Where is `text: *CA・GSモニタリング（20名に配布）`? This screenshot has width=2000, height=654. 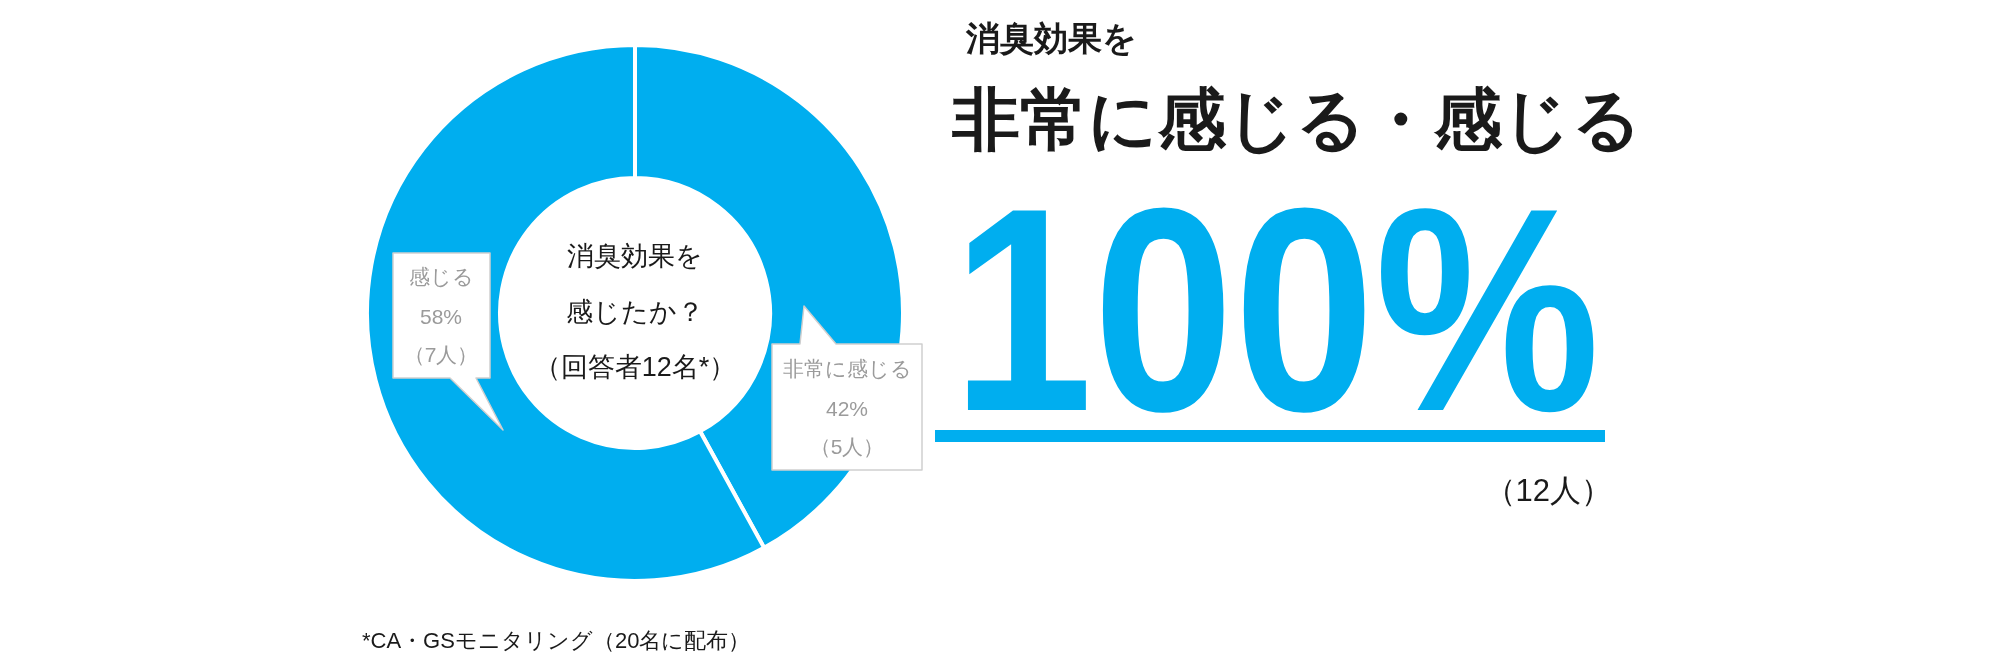 text: *CA・GSモニタリング（20名に配布） is located at coordinates (556, 640).